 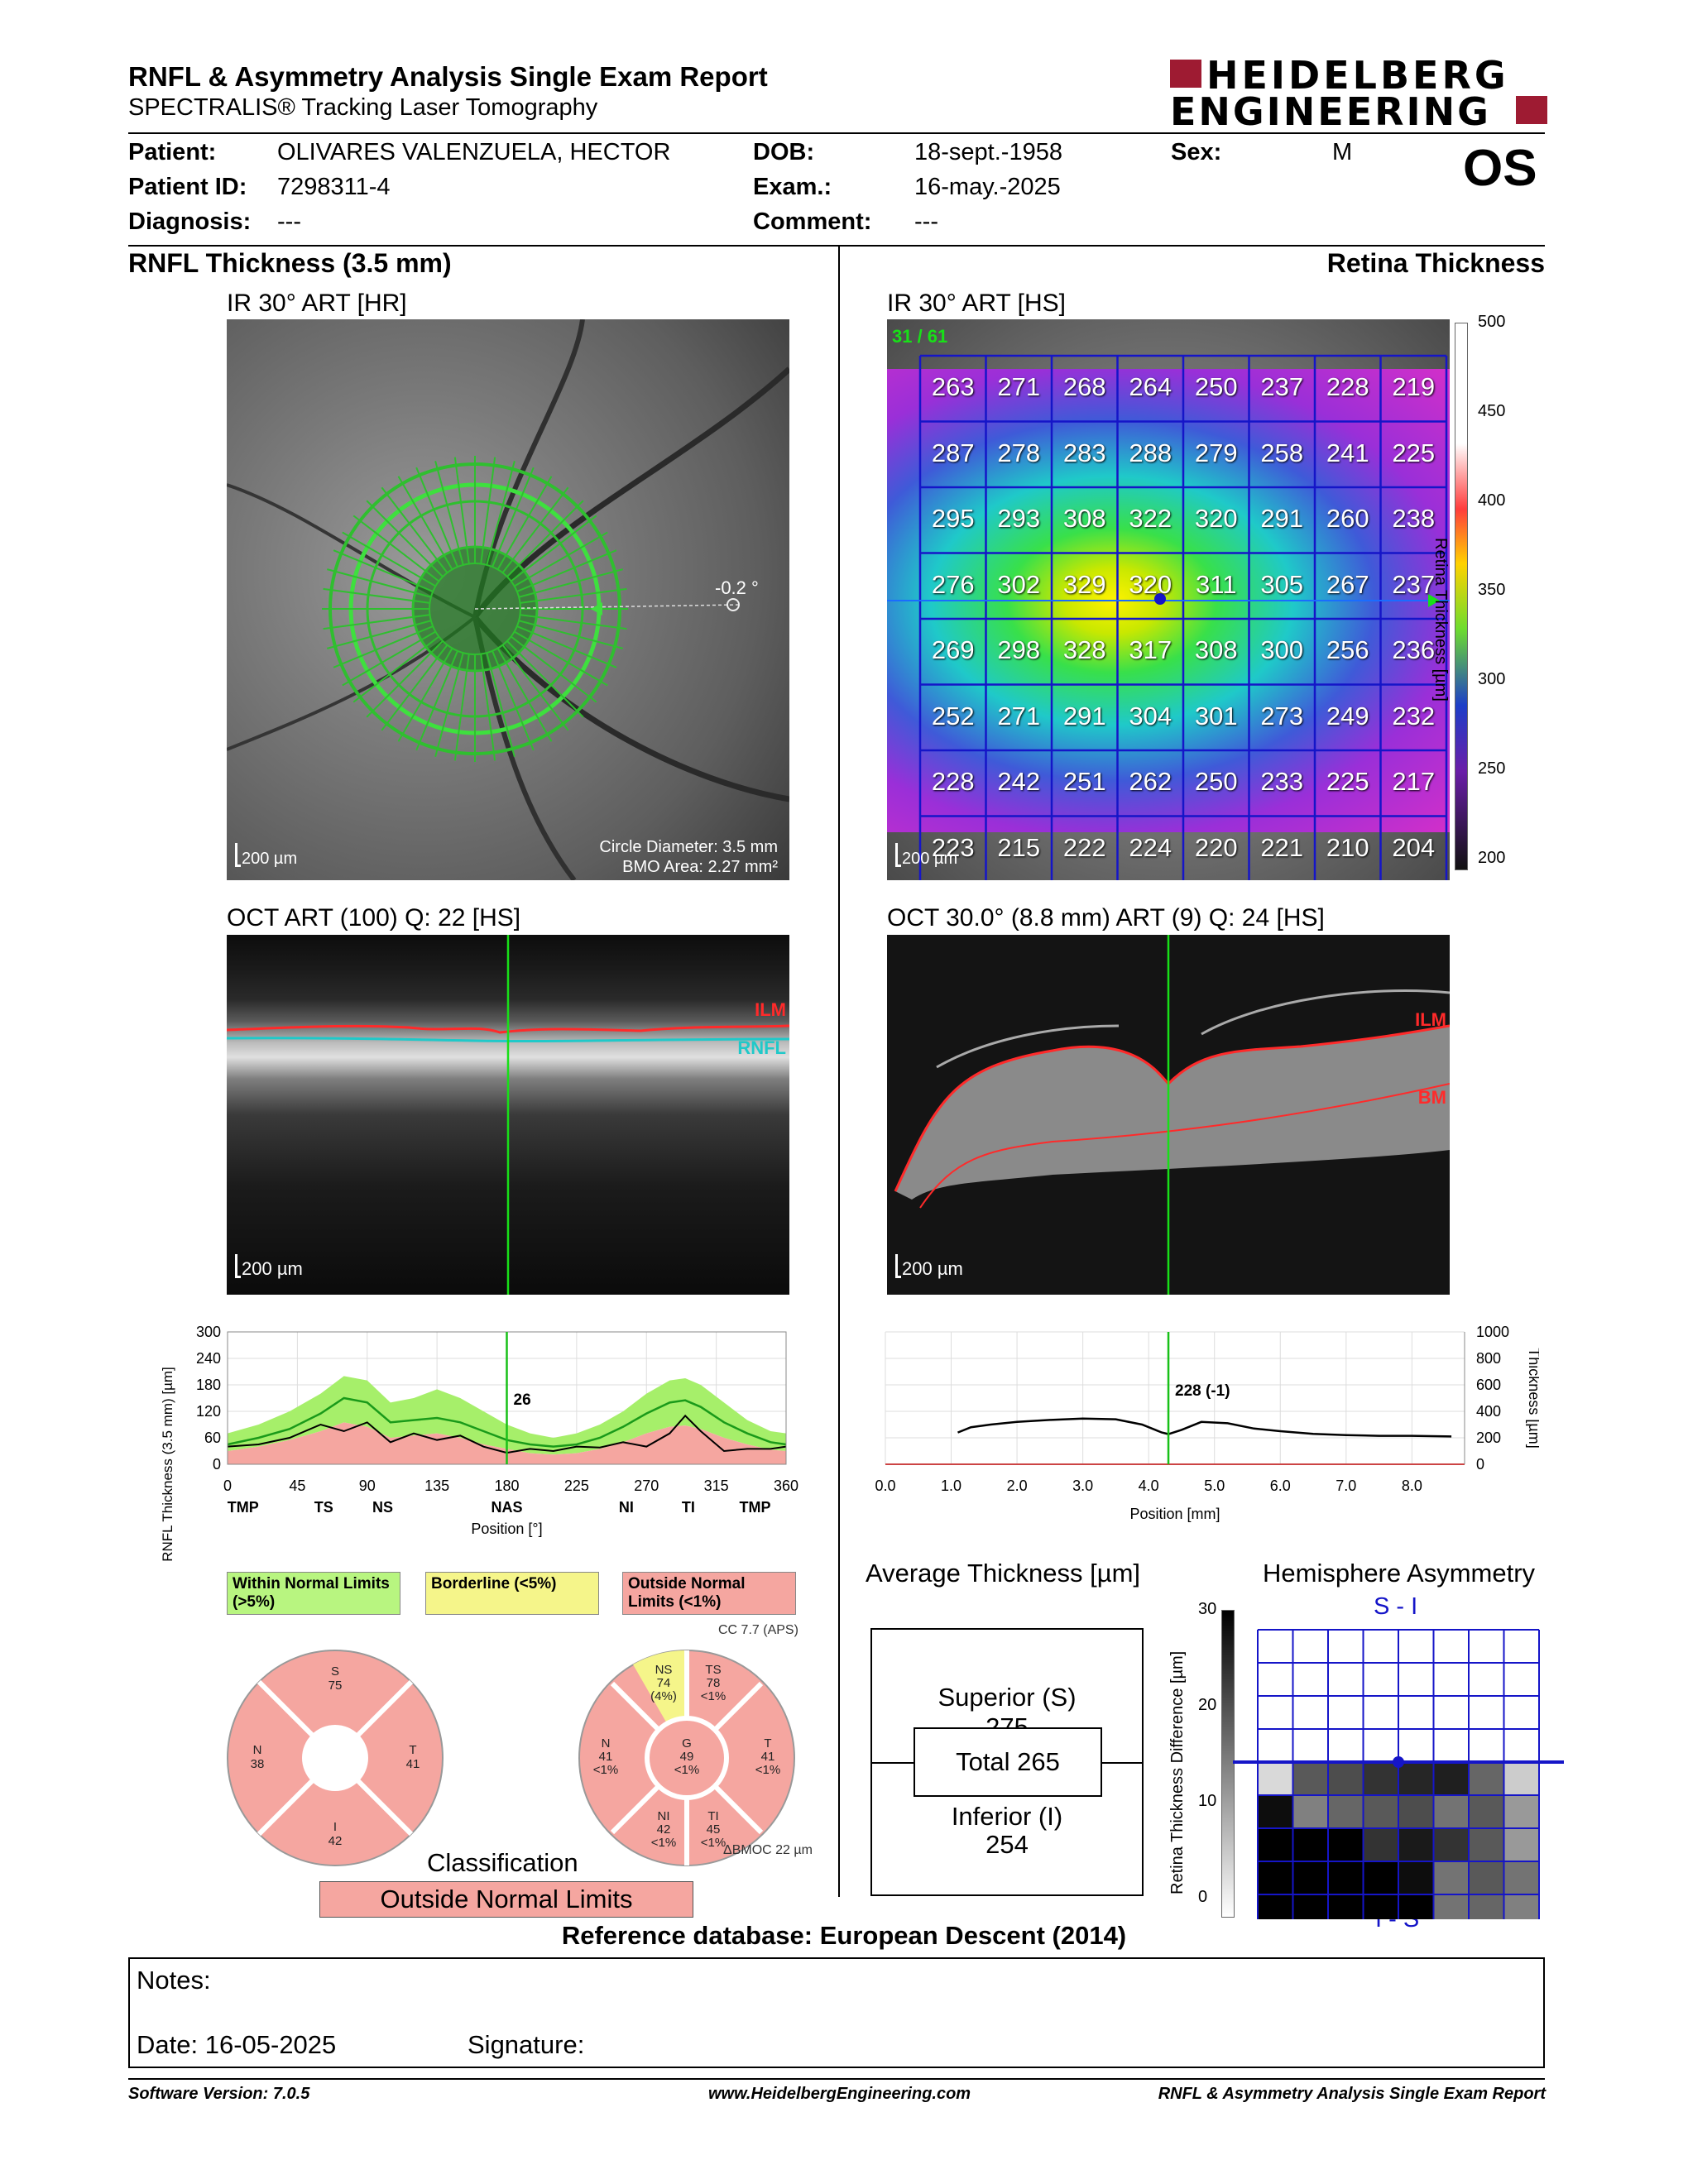 I want to click on grid-cell-value: 304, so click(x=1150, y=715).